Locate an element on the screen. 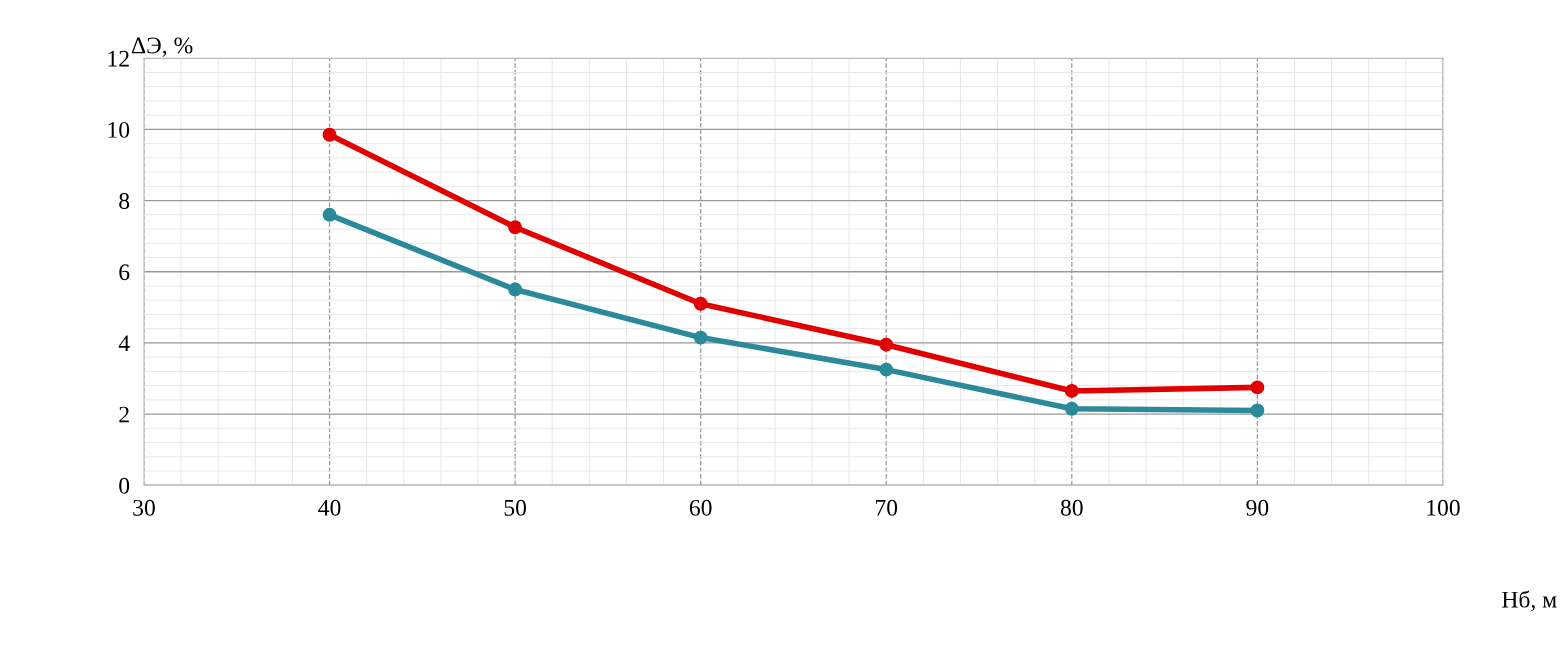 The image size is (1565, 647). x-tick-label: 70 is located at coordinates (886, 507).